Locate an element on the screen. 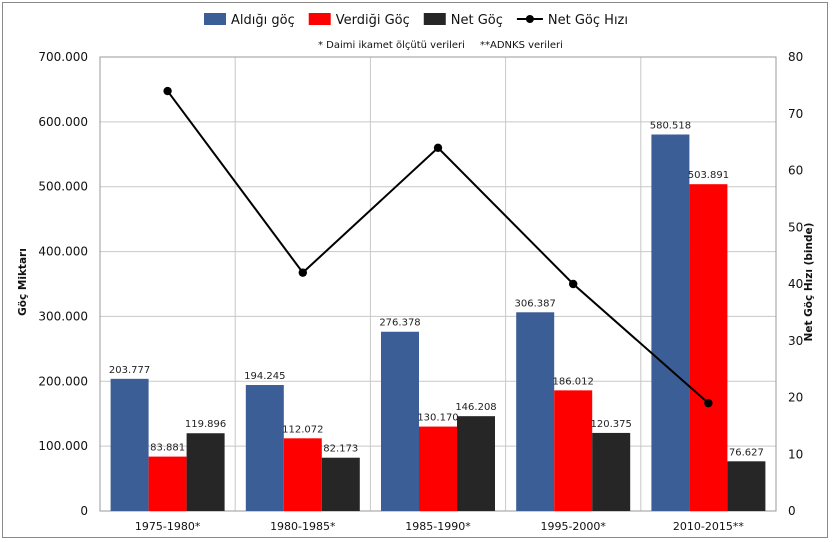 The height and width of the screenshot is (542, 832). legend-line-marker is located at coordinates (529, 19).